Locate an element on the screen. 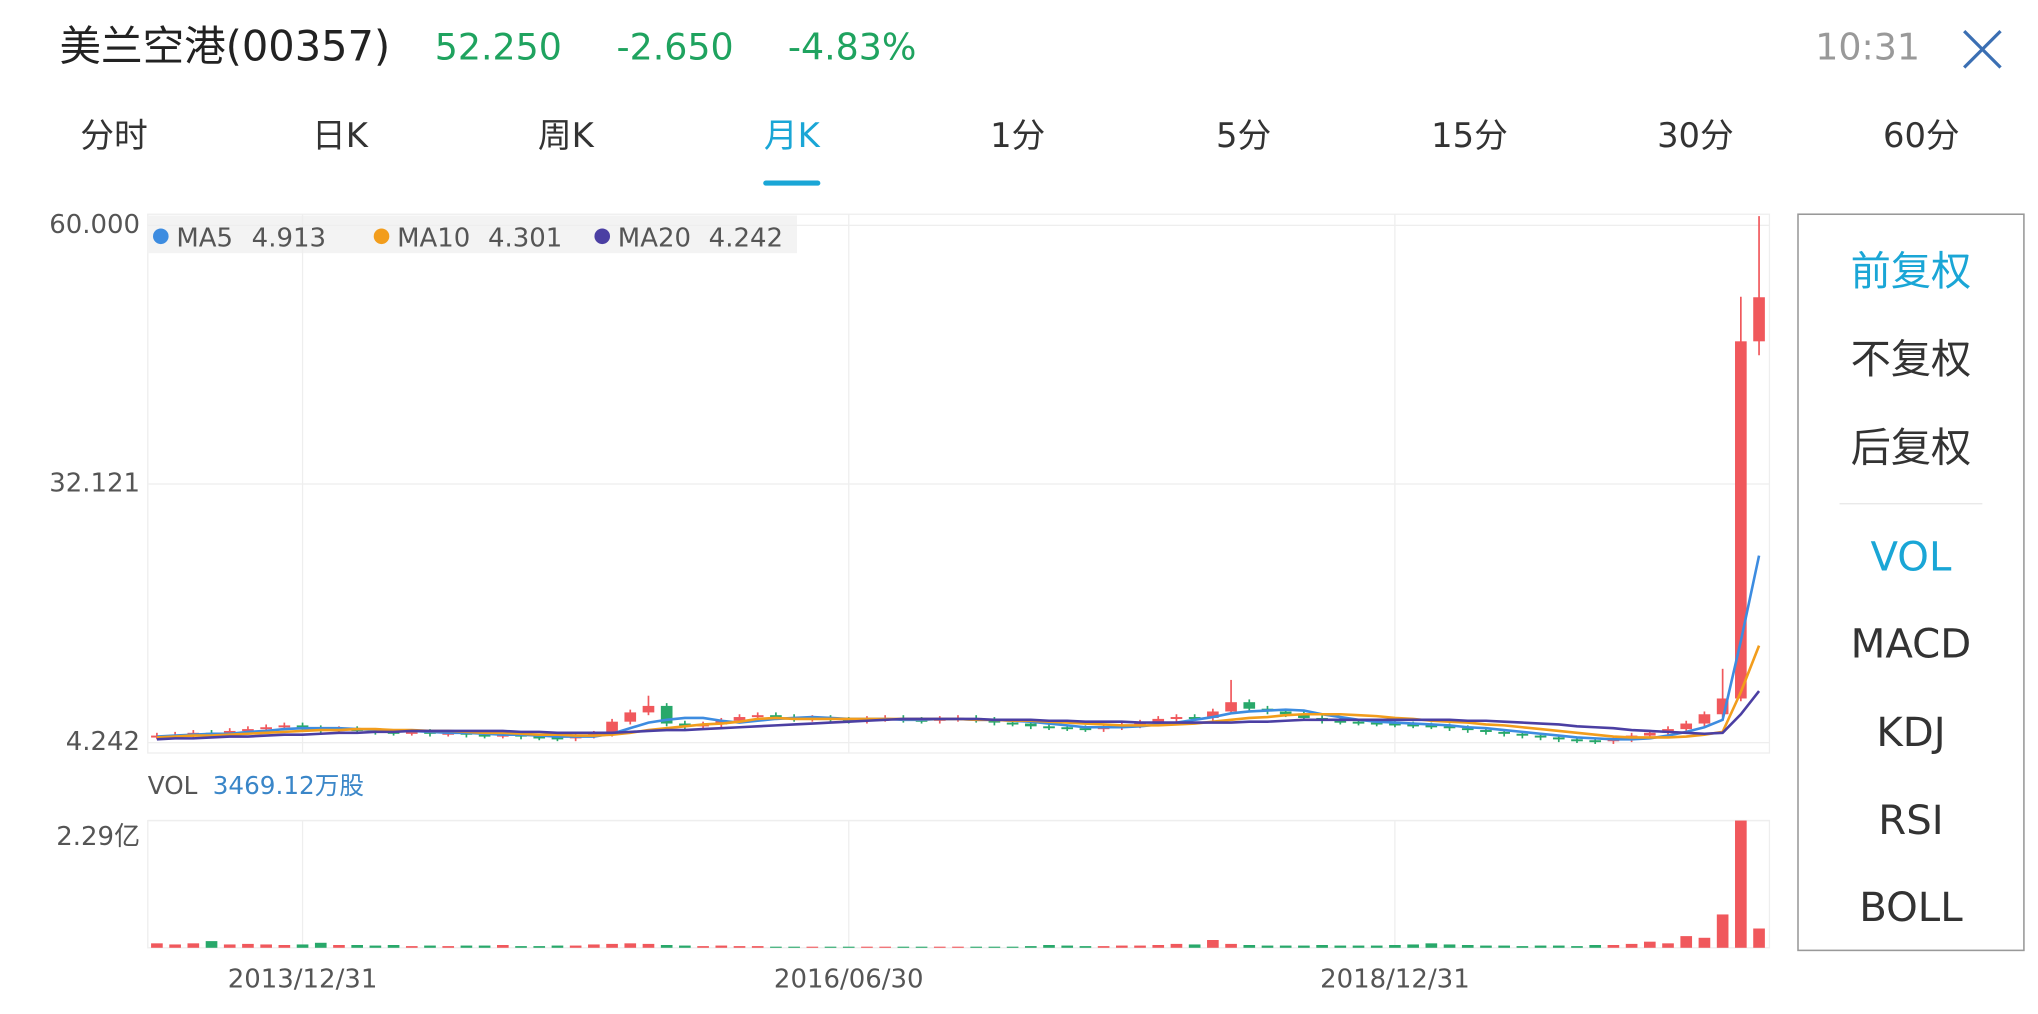  tab: 周K is located at coordinates (566, 135).